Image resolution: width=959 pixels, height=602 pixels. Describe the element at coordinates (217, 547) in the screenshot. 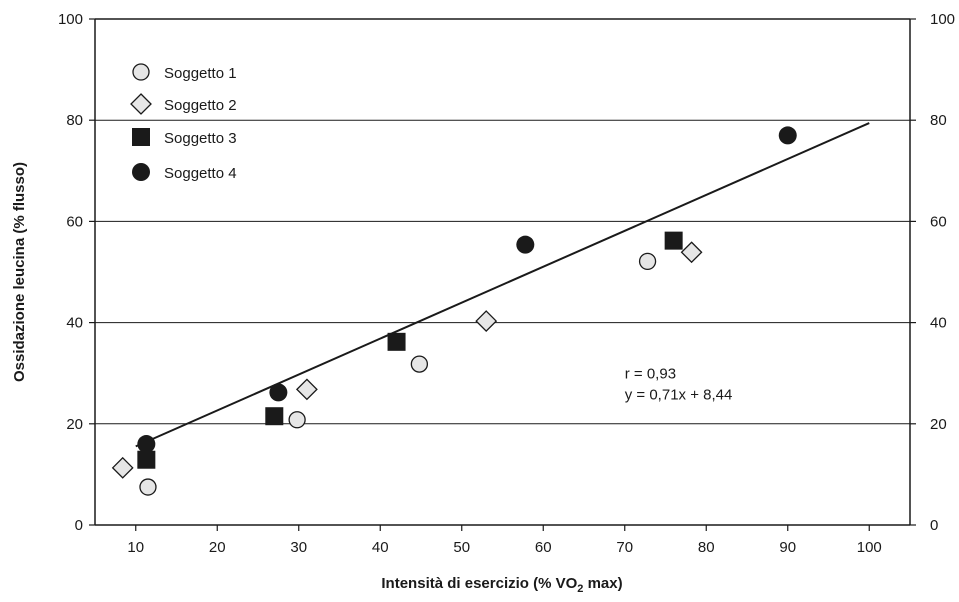

I see `x-tick-label: 20` at that location.